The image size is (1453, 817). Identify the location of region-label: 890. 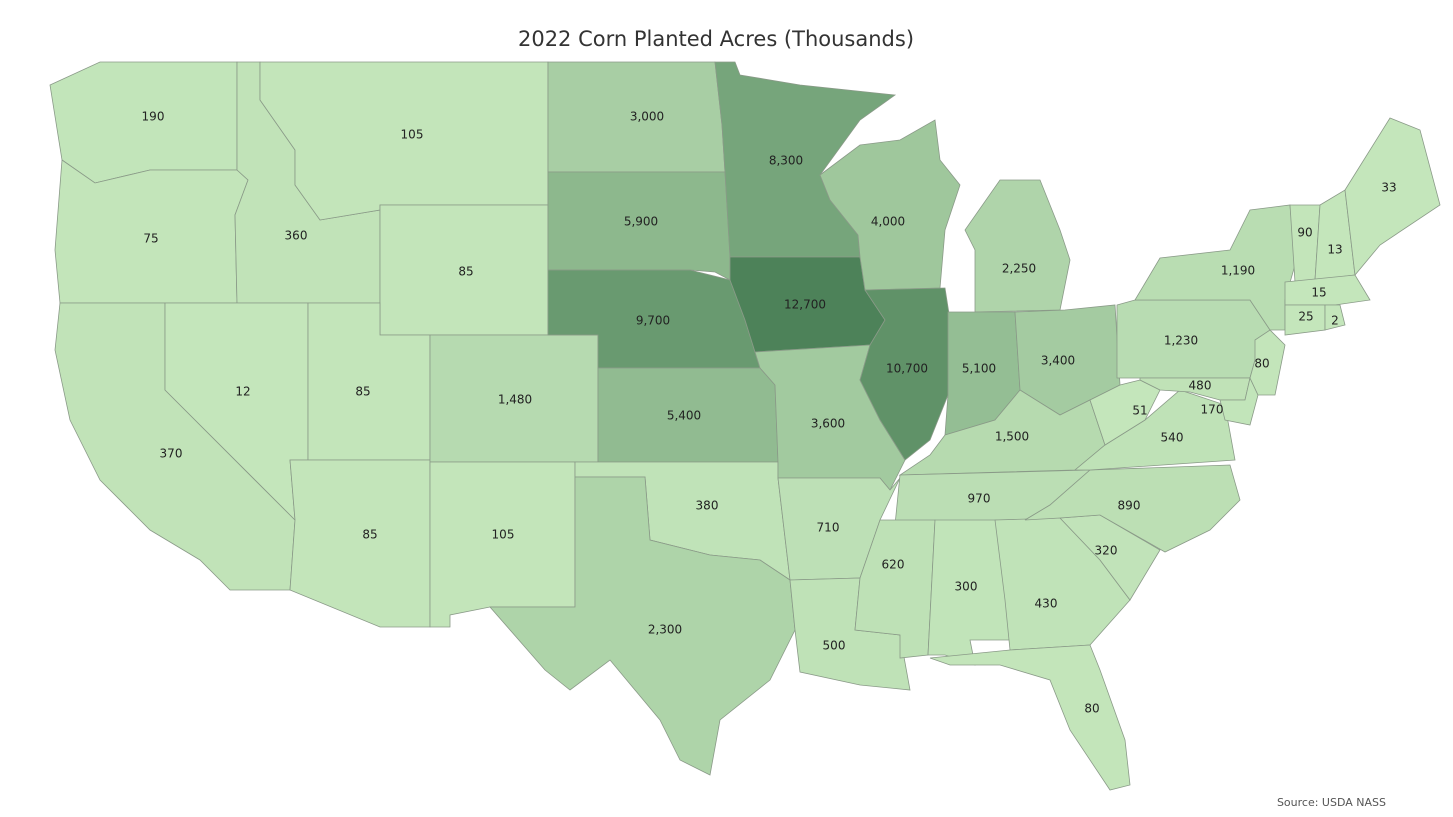
(1129, 506).